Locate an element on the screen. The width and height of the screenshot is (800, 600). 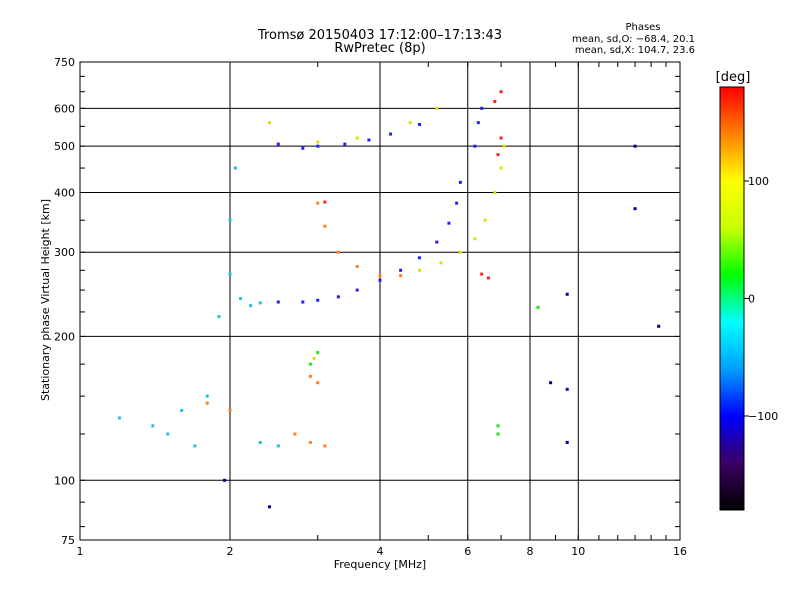
y-tick-label: 600 is located at coordinates (64, 108).